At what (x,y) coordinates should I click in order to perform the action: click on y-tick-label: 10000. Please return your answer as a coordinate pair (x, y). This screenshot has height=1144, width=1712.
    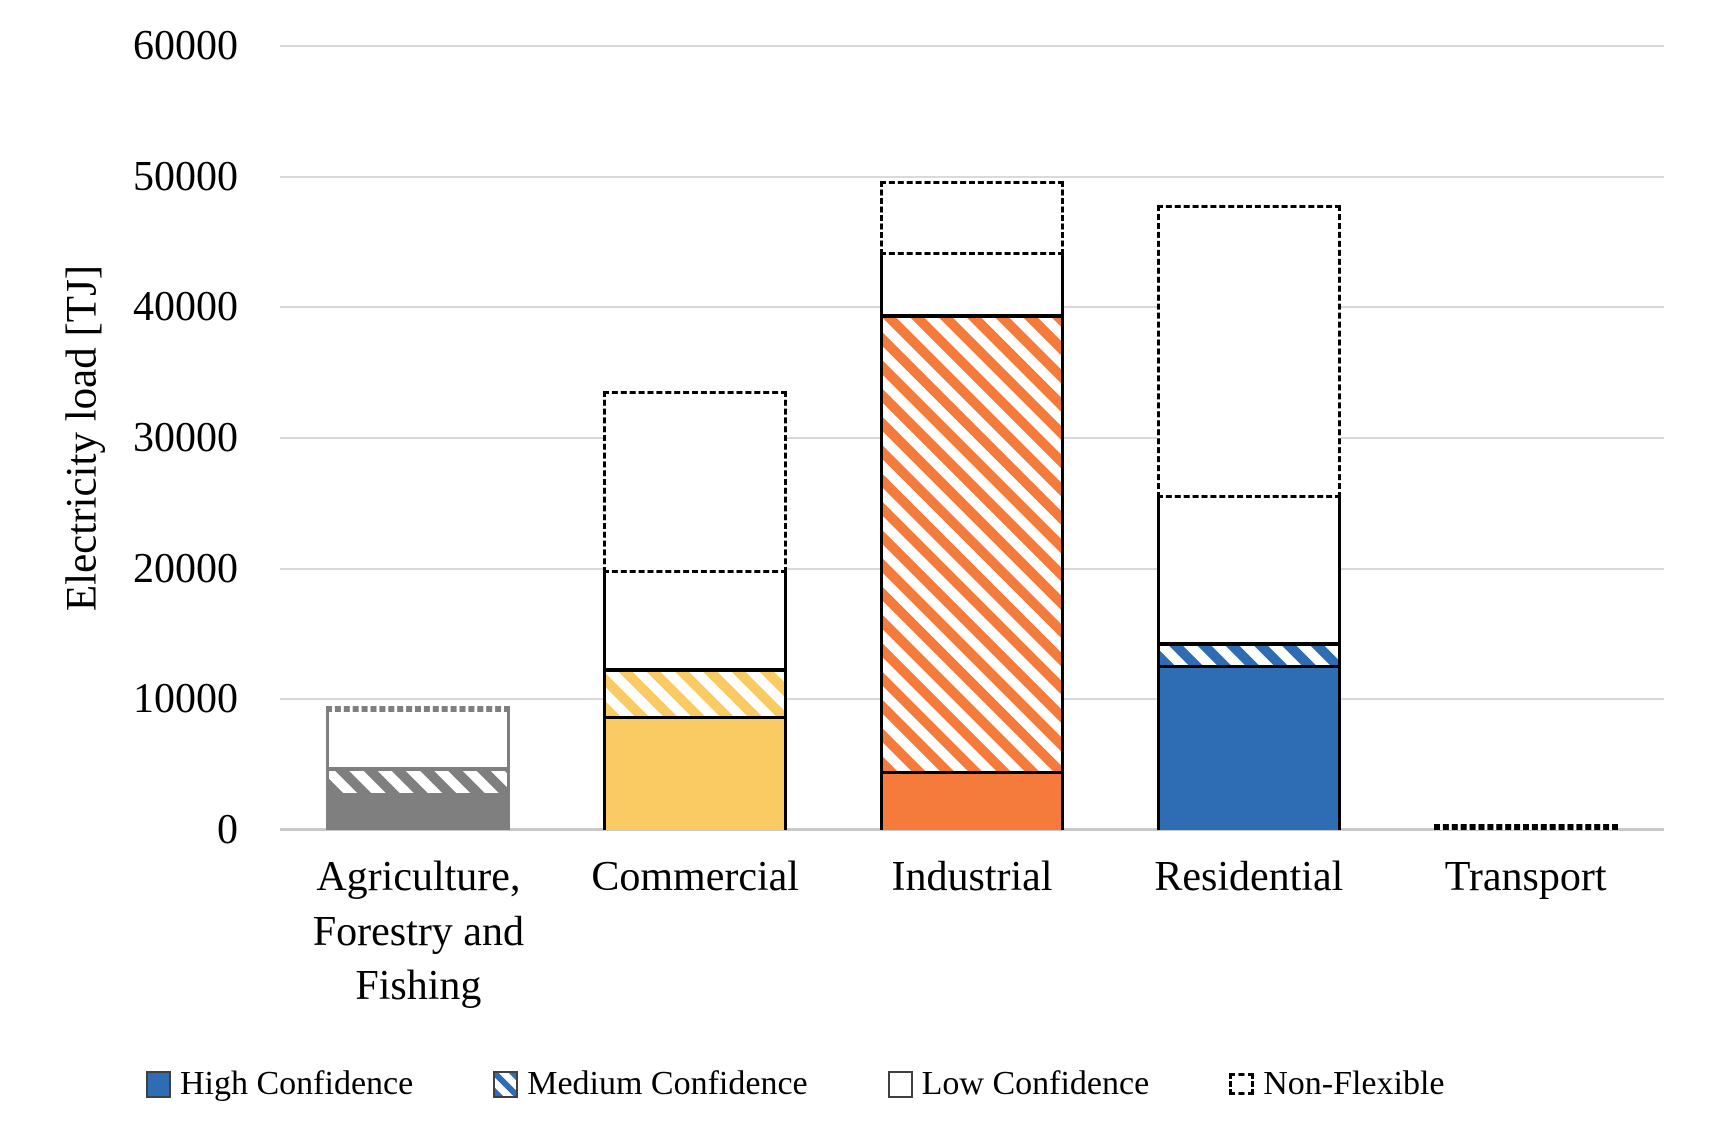
    Looking at the image, I should click on (185, 699).